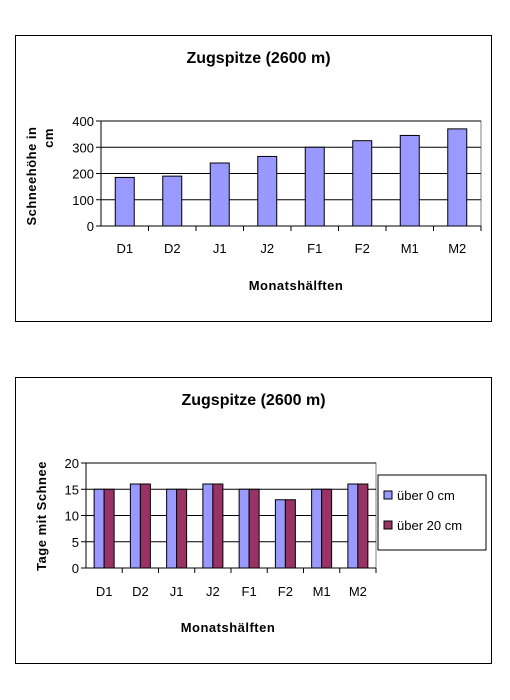  Describe the element at coordinates (317, 528) in the screenshot. I see `bar-über-0-cm-m1` at that location.